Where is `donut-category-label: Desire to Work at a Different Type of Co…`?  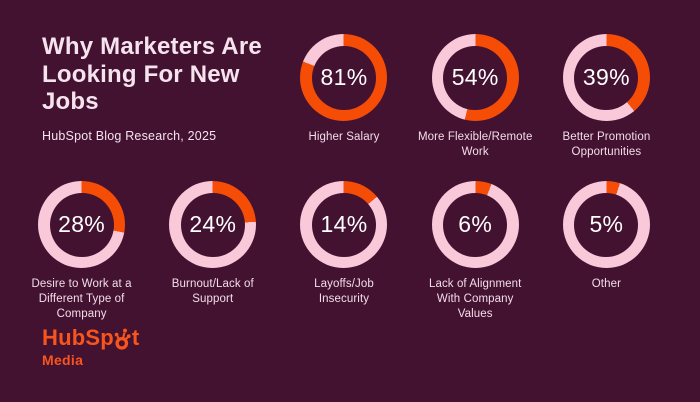
donut-category-label: Desire to Work at a Different Type of Co… is located at coordinates (81, 299).